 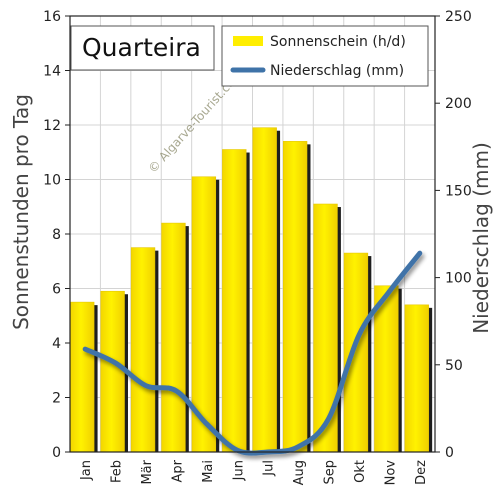 I want to click on chart-title: Quarteira, so click(x=141, y=47).